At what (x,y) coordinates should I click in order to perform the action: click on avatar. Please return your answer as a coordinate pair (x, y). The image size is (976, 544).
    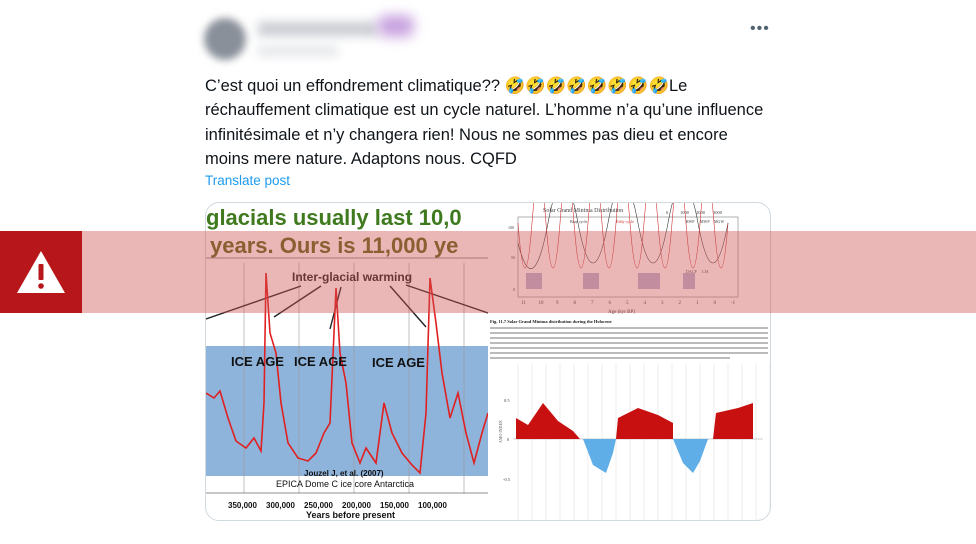
    Looking at the image, I should click on (225, 39).